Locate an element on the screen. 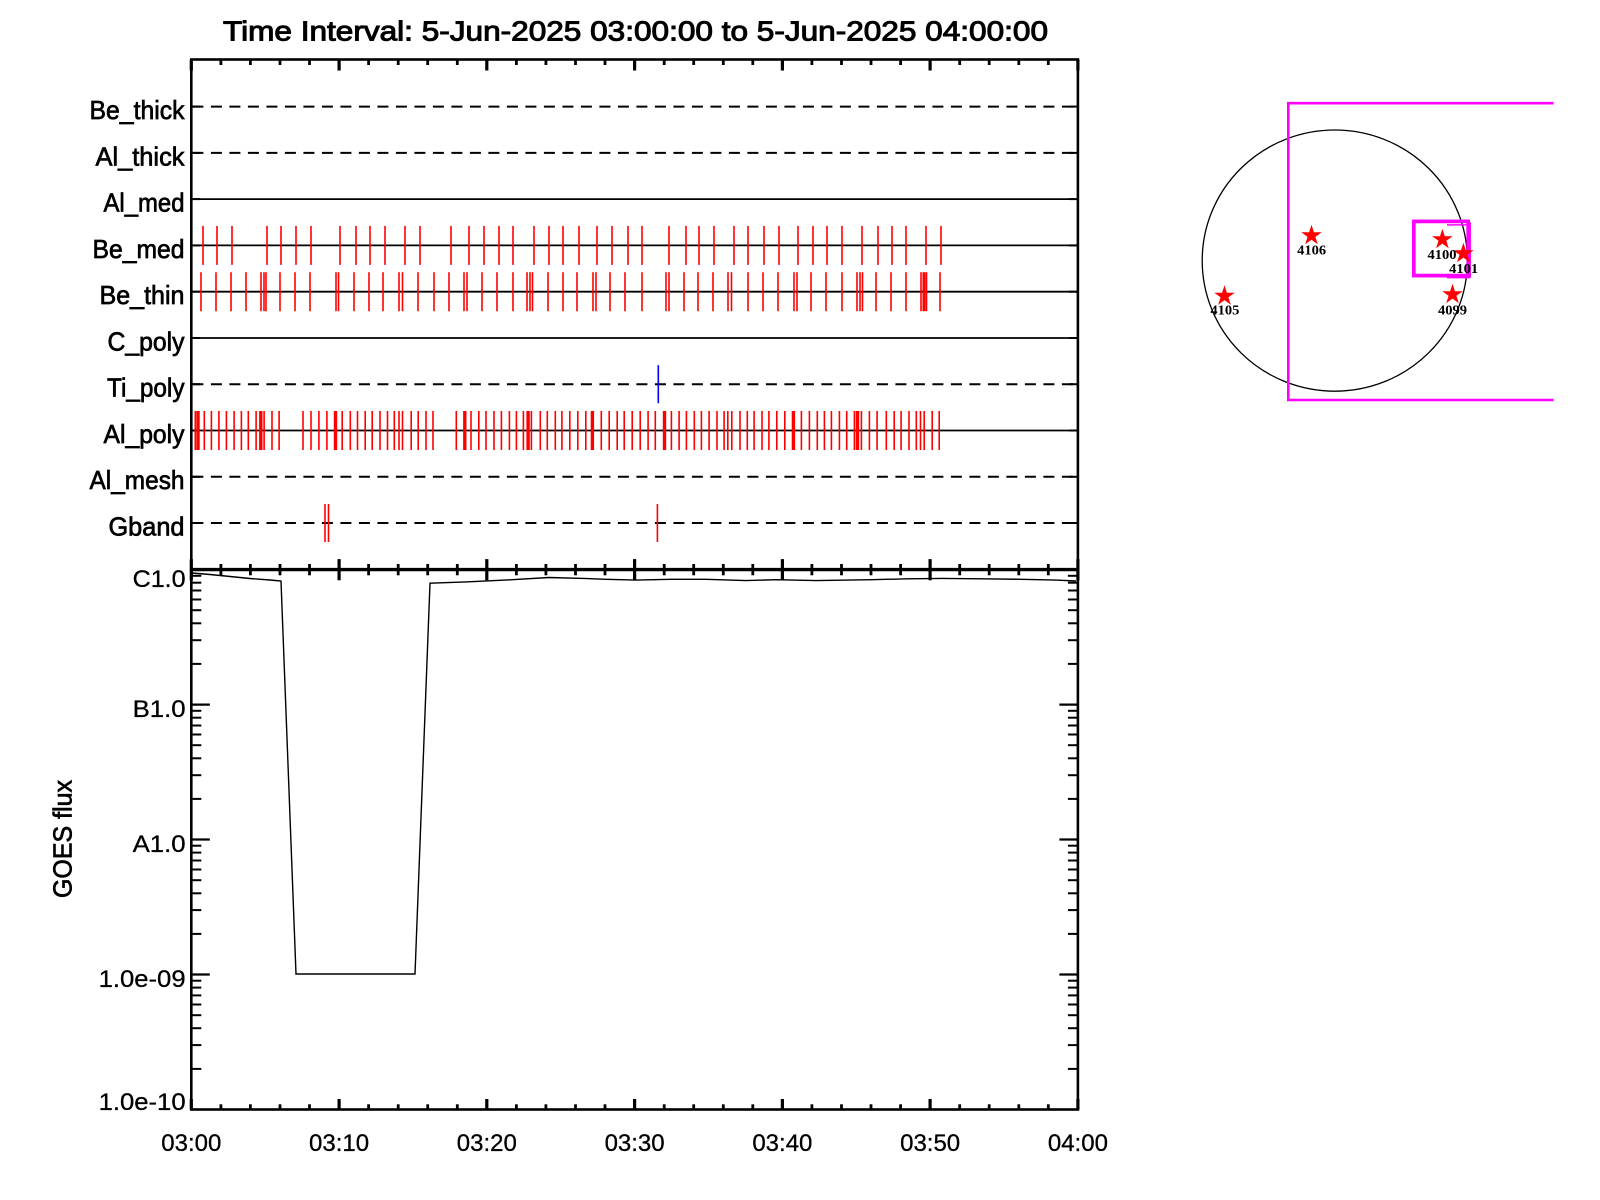 This screenshot has height=1200, width=1600. svg-text: 03:40 is located at coordinates (782, 1143).